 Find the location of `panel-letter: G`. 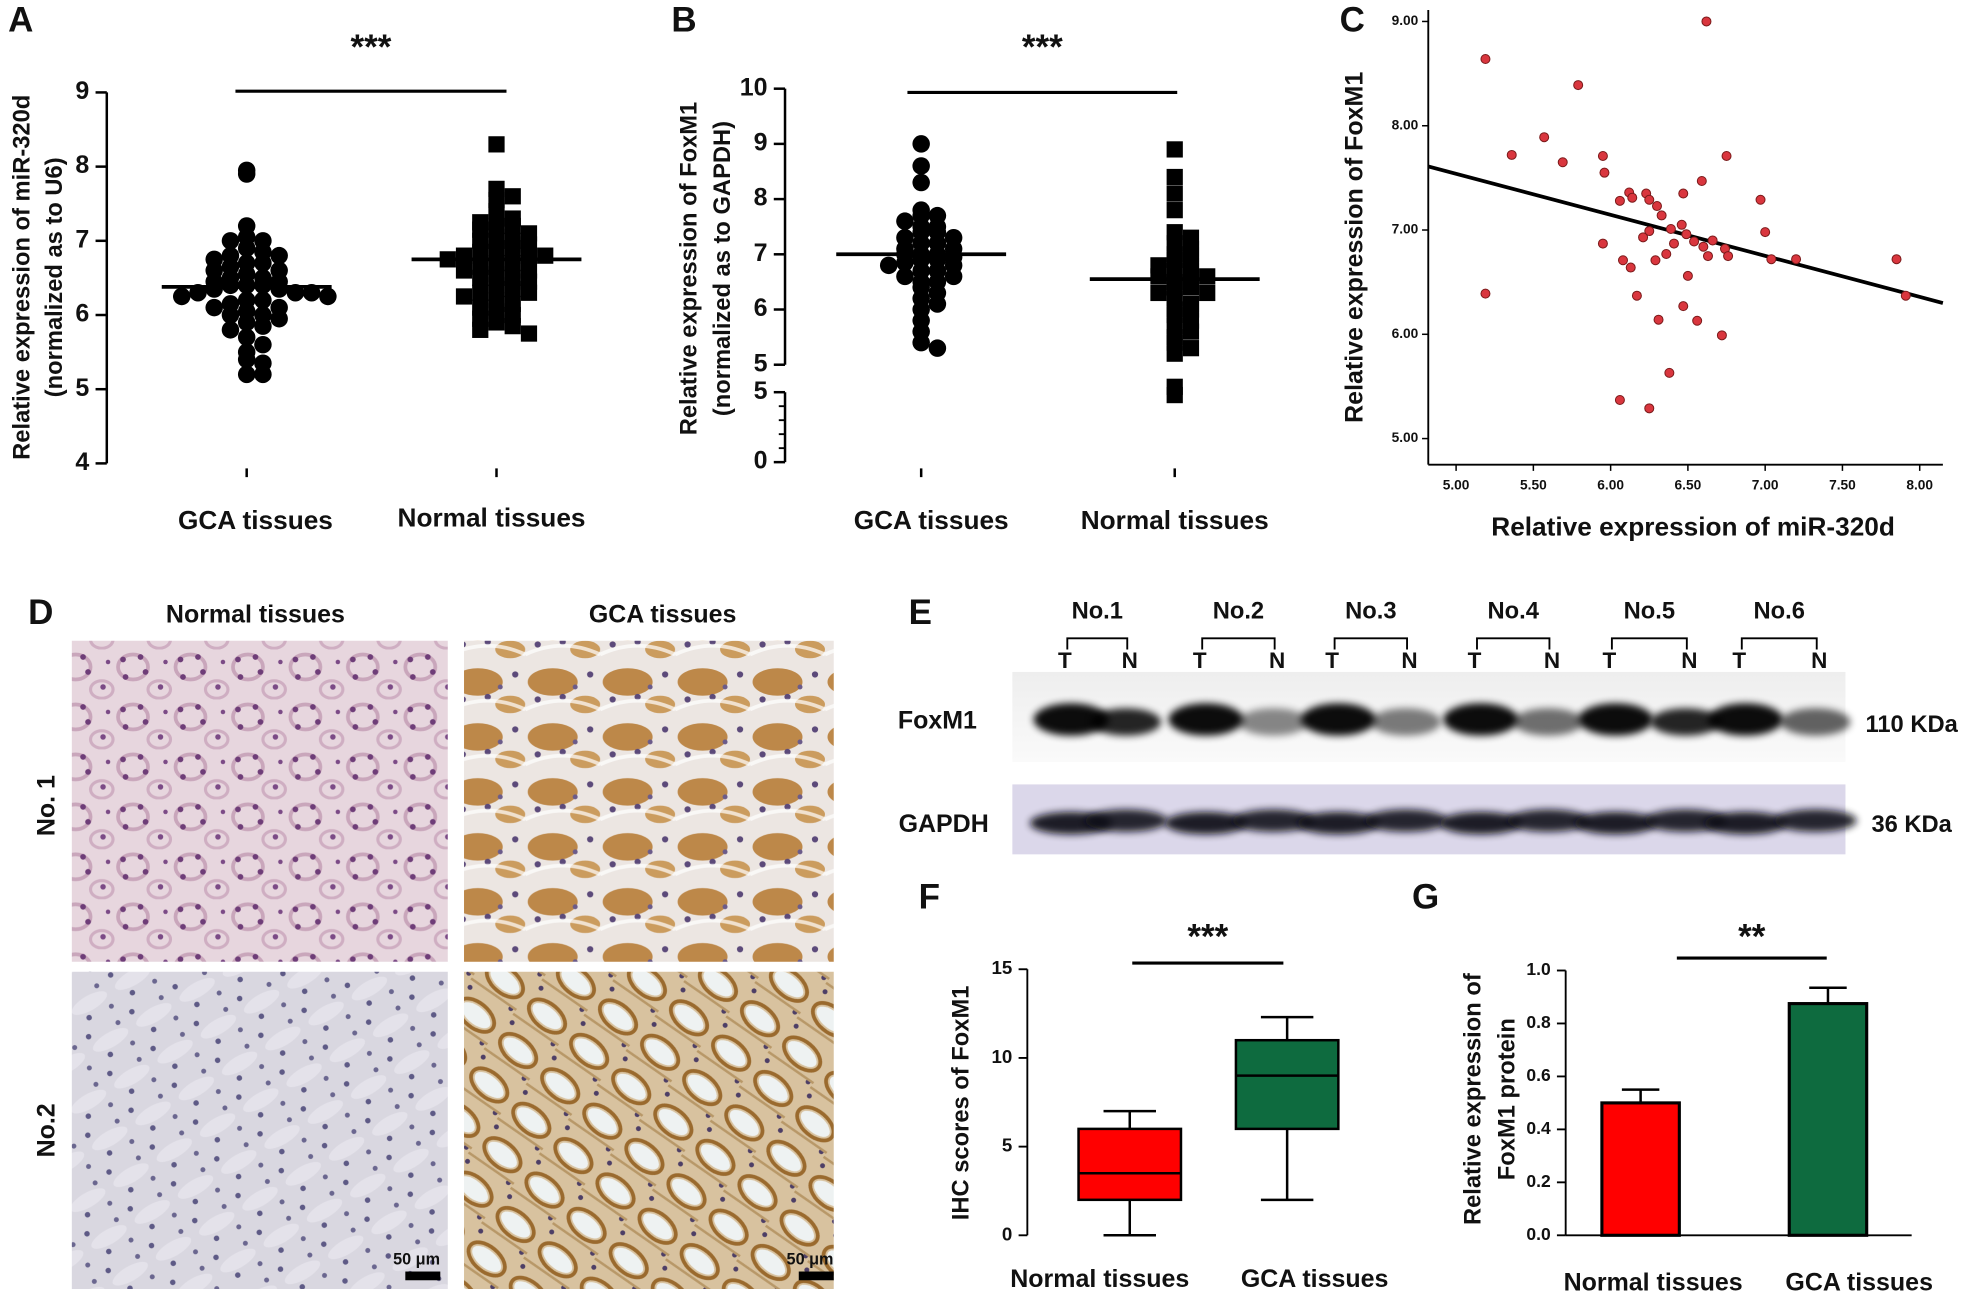

panel-letter: G is located at coordinates (1425, 897).